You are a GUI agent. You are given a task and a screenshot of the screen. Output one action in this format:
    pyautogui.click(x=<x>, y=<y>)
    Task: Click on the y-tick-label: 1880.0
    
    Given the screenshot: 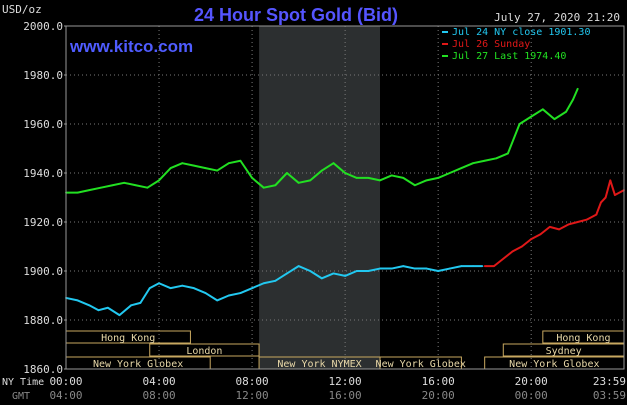 What is the action you would take?
    pyautogui.click(x=43, y=320)
    